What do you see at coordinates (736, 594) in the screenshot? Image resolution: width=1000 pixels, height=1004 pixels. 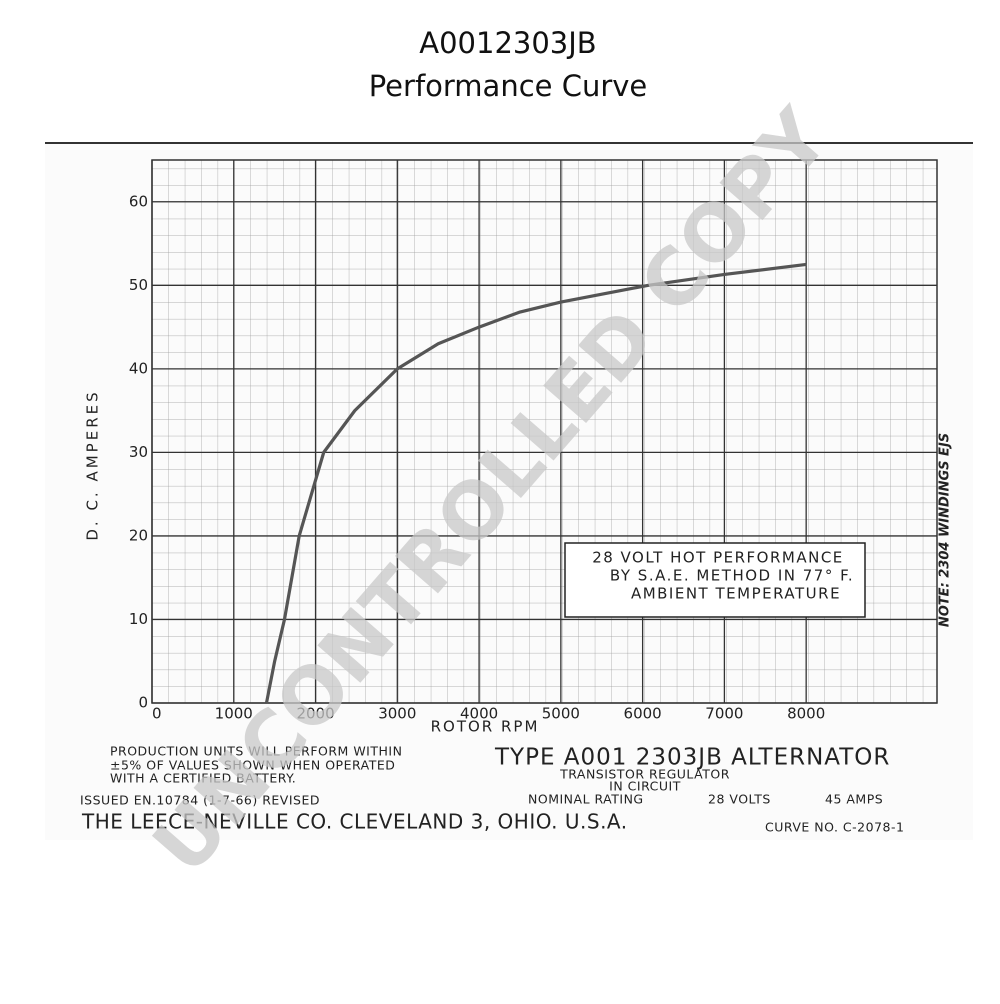 I see `annotation: AMBIENT TEMPERATURE` at bounding box center [736, 594].